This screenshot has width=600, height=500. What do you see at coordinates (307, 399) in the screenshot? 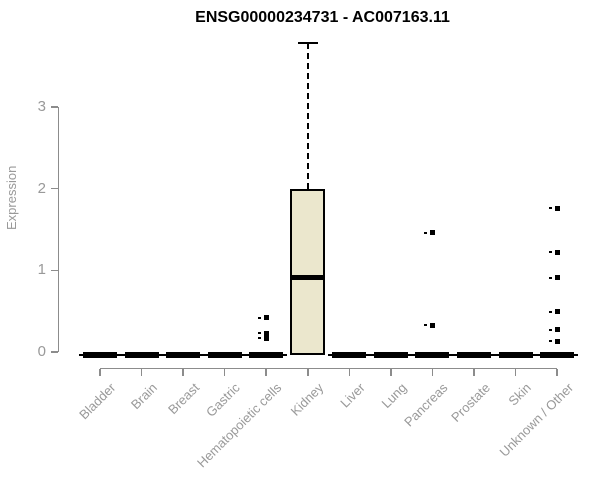
I see `x-tick-label: Kidney` at bounding box center [307, 399].